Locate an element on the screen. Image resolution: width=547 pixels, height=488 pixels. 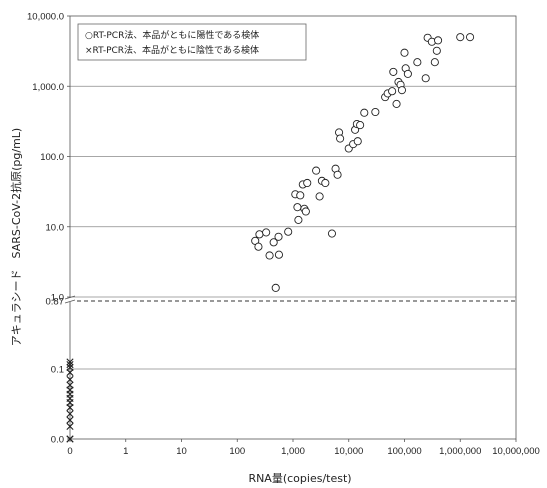
axis-break-mark is located at coordinates (70, 299).